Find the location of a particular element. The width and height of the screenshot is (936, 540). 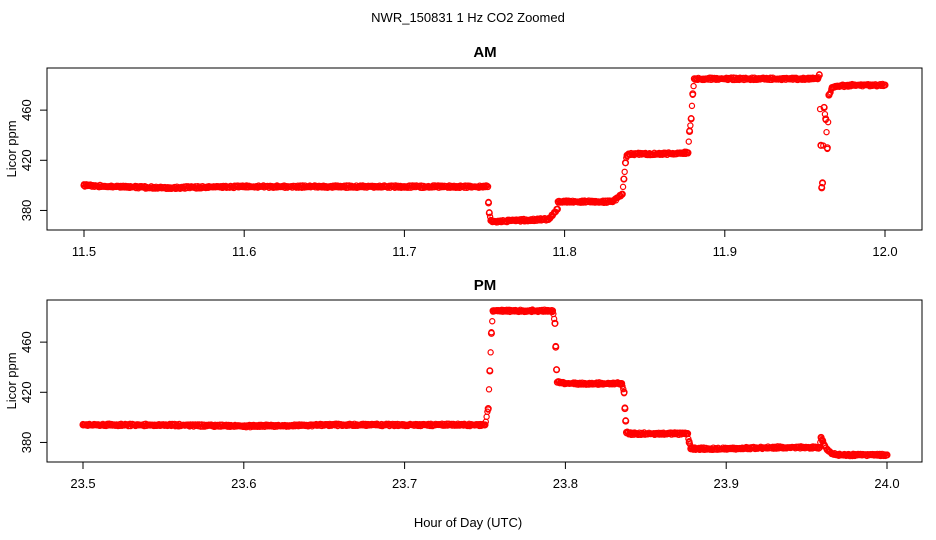

pm-x-tick-label: 23.7 is located at coordinates (404, 483).